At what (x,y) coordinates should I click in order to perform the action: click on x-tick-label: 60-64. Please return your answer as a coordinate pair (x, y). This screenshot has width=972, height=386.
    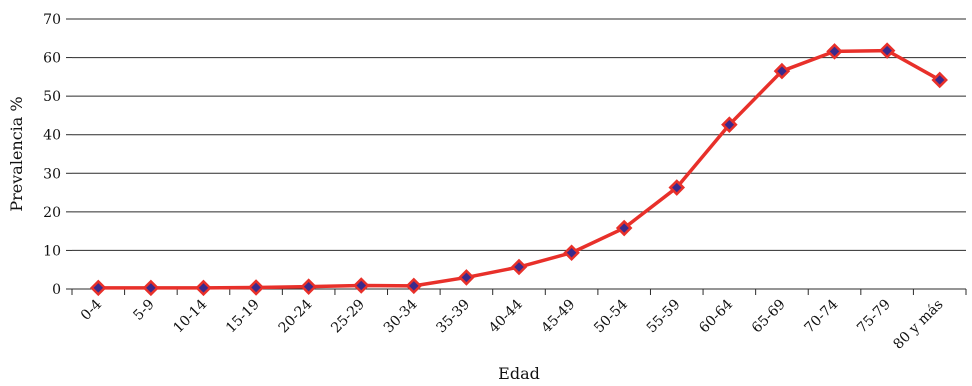
    Looking at the image, I should click on (716, 316).